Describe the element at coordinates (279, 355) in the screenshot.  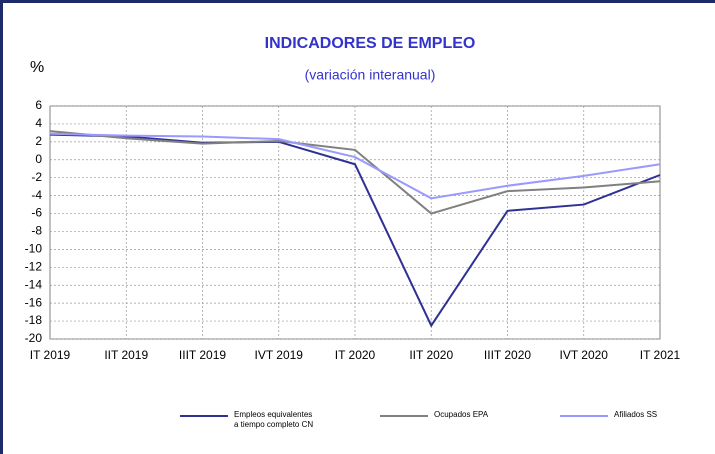
I see `x-tick-label: IVT 2019` at that location.